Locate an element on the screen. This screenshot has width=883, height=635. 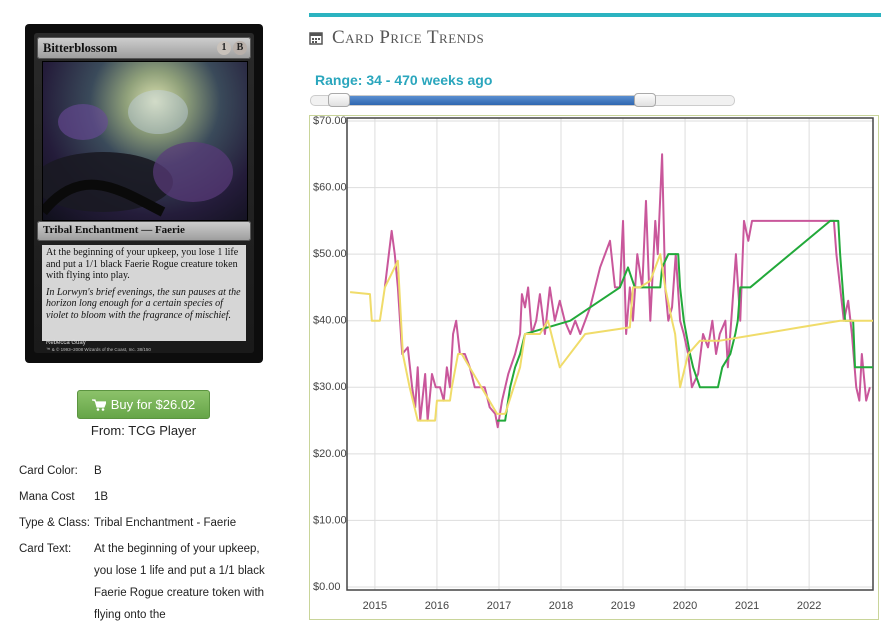
x-tick-label: 2017 is located at coordinates (499, 606).